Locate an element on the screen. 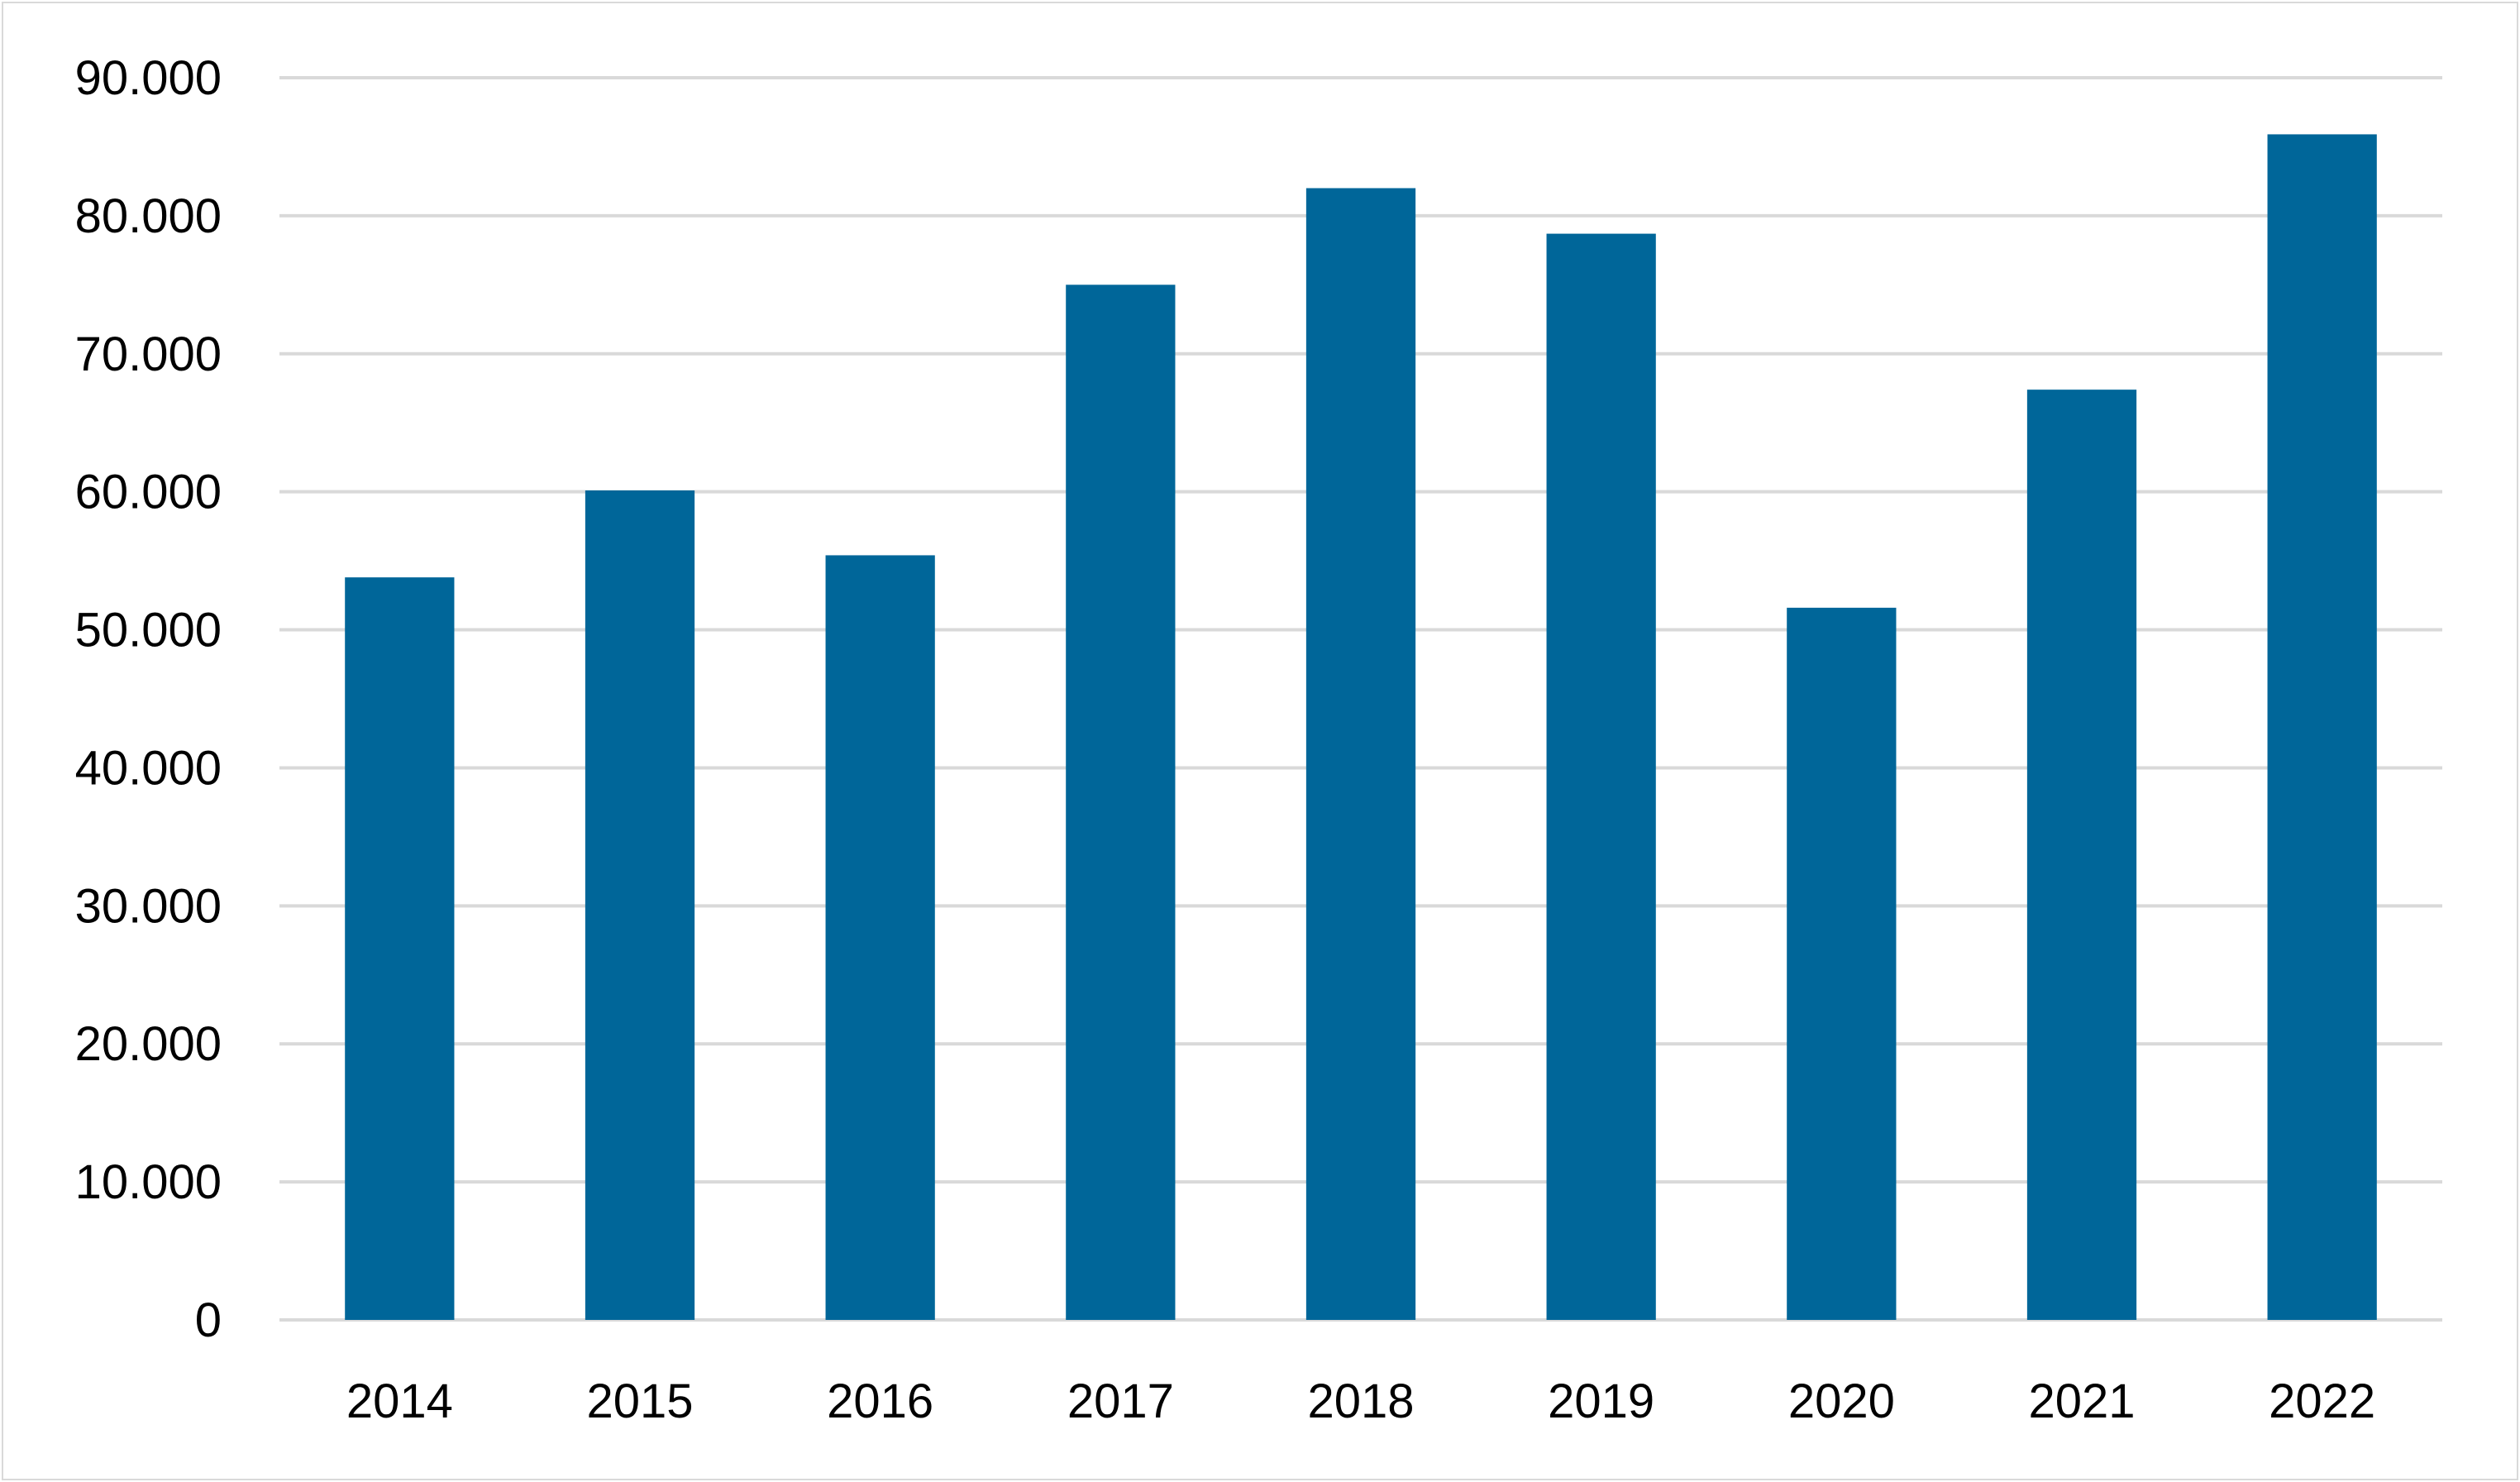 This screenshot has height=1482, width=2520. bar-2016 is located at coordinates (880, 938).